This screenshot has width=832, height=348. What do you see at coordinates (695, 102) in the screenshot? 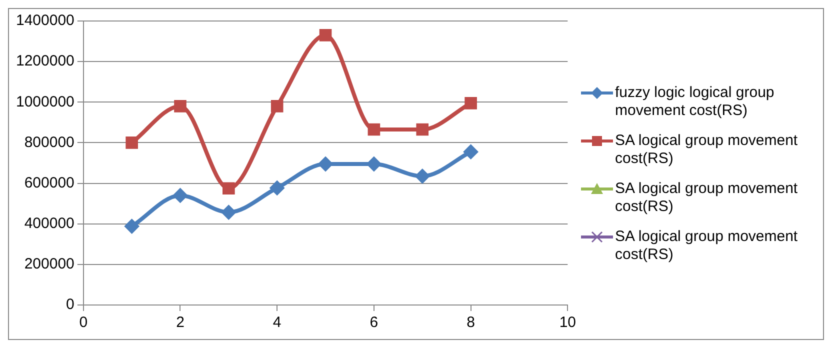
I see `legend-label: fuzzy logic logical group movement cost(RS)` at bounding box center [695, 102].